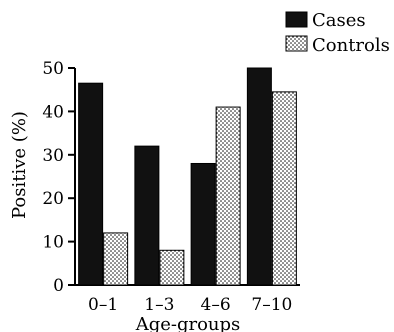  Describe the element at coordinates (159, 305) in the screenshot. I see `x-tick-label: 1–3` at that location.